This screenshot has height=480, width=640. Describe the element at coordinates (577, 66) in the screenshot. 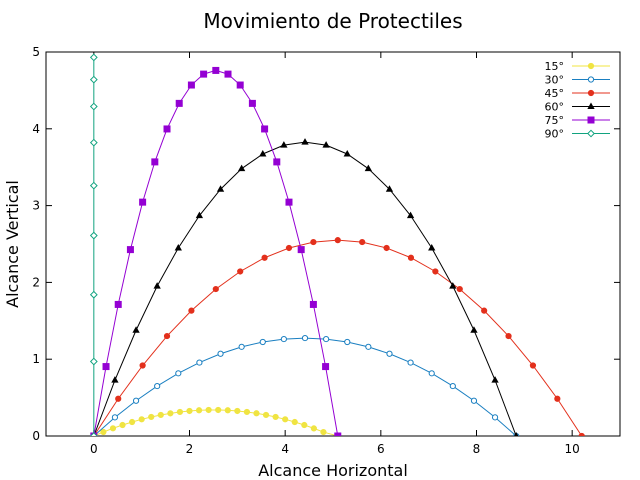

I see `legend-entry: 15°` at that location.